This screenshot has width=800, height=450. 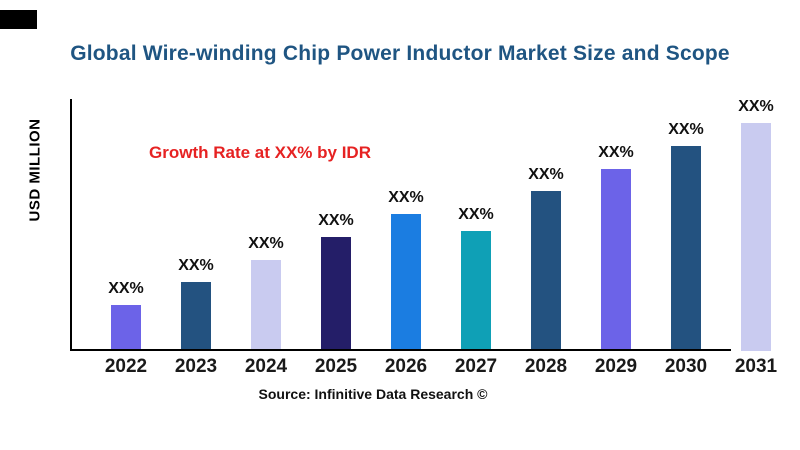 I want to click on bar-value-label-2027: XX%, so click(x=476, y=214).